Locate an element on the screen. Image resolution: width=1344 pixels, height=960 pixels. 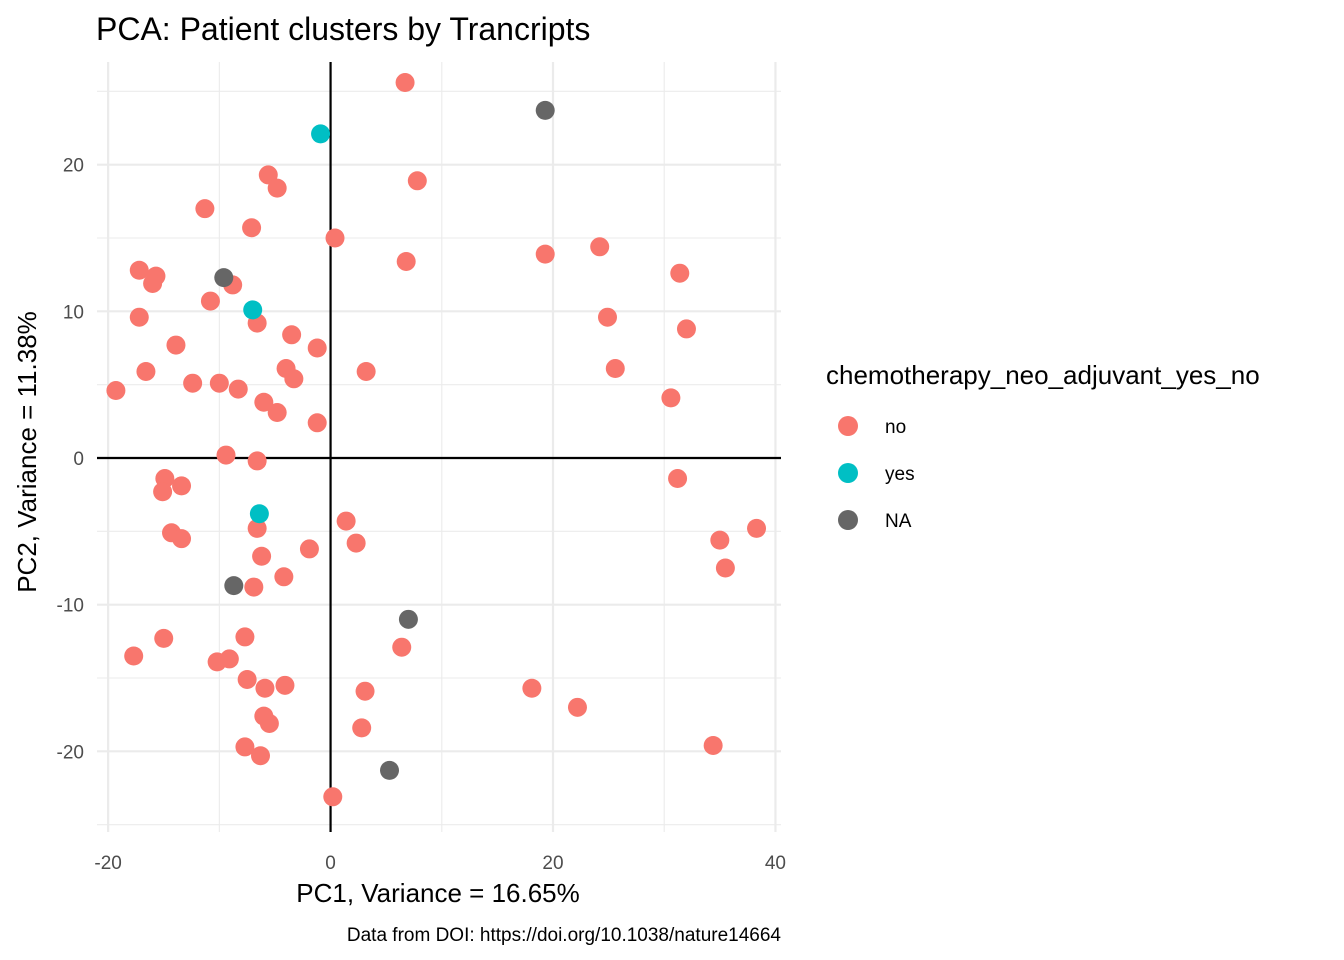
legend-key-yes is located at coordinates (848, 473).